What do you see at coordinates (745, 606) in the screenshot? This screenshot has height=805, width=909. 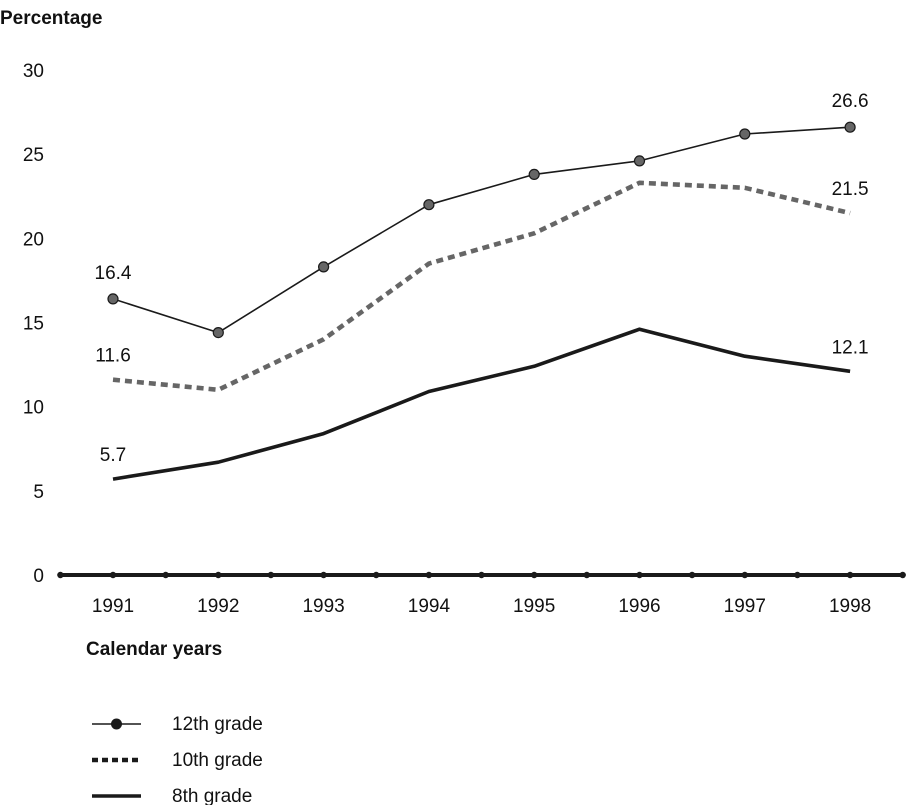 I see `x-tick-label: 1997` at bounding box center [745, 606].